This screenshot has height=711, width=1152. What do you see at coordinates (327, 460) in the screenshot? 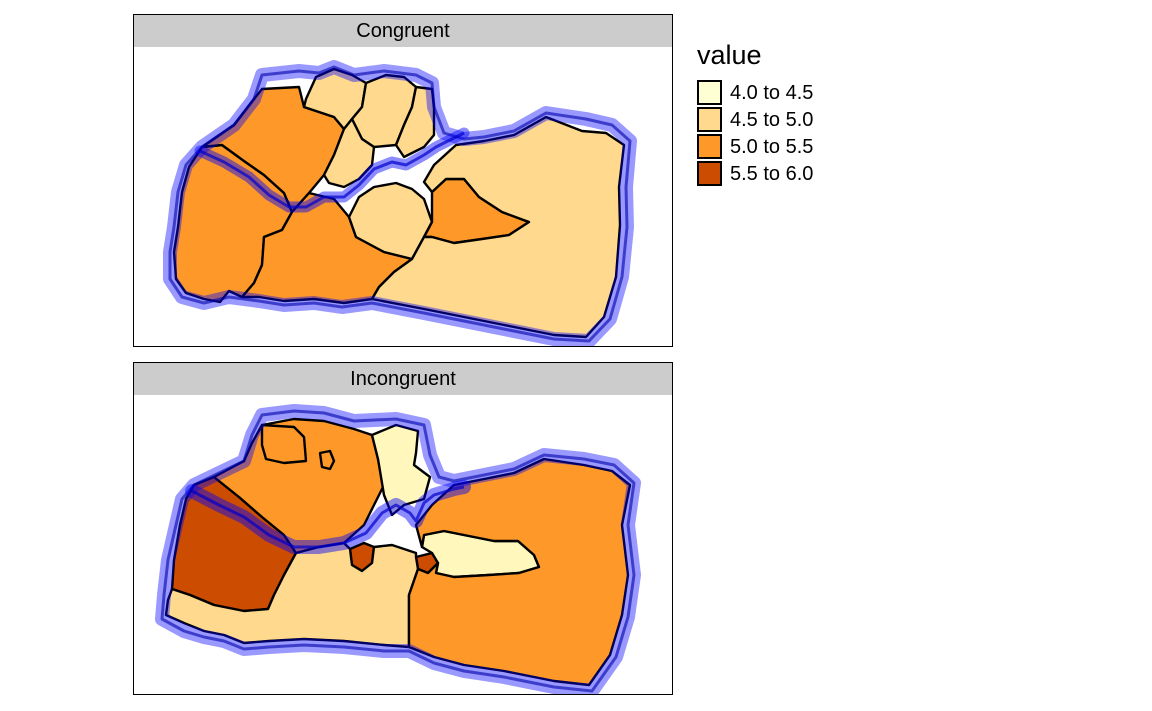
I see `region-north-cut-b` at bounding box center [327, 460].